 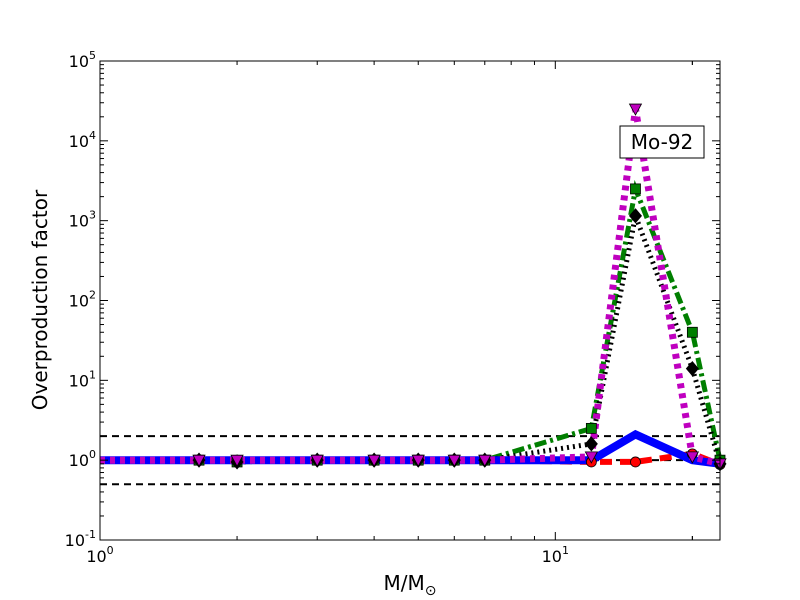 I want to click on tick-exponent: 5, so click(x=92, y=55).